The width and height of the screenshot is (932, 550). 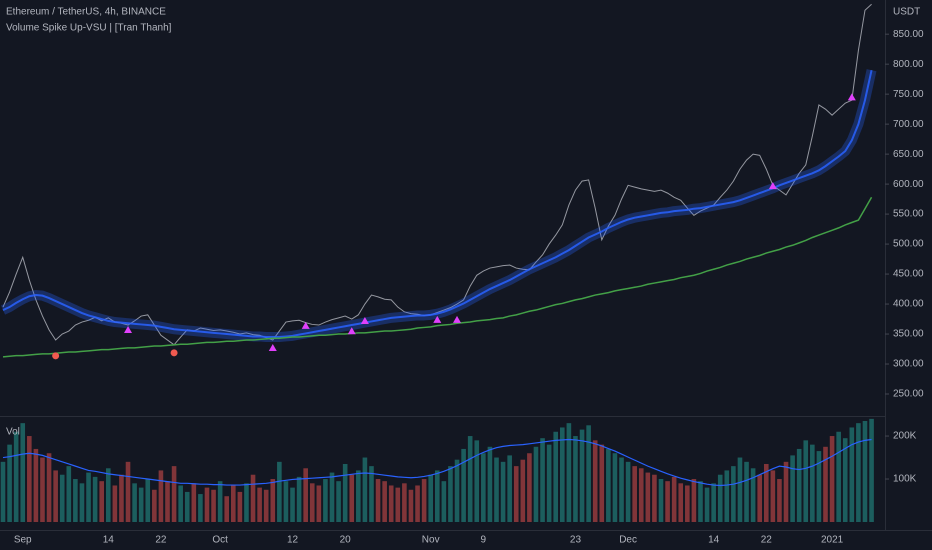 I want to click on y-tick-label: 600.00, so click(x=908, y=184).